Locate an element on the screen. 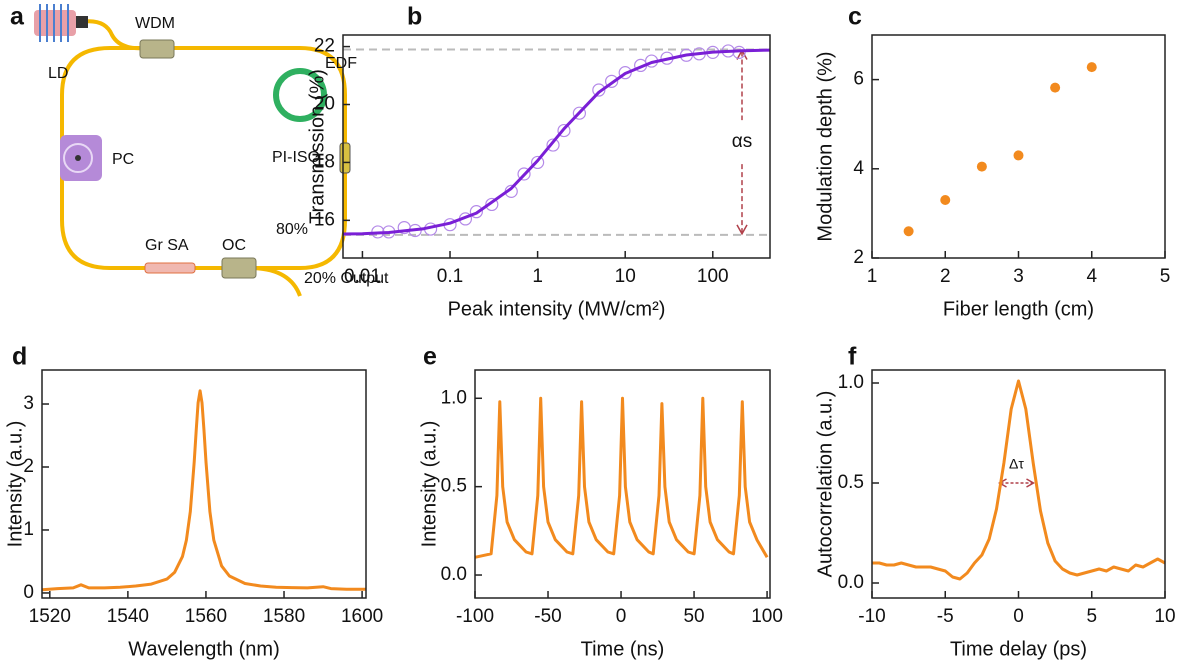 The width and height of the screenshot is (1186, 666). y-tick-label: 3 is located at coordinates (28, 403).